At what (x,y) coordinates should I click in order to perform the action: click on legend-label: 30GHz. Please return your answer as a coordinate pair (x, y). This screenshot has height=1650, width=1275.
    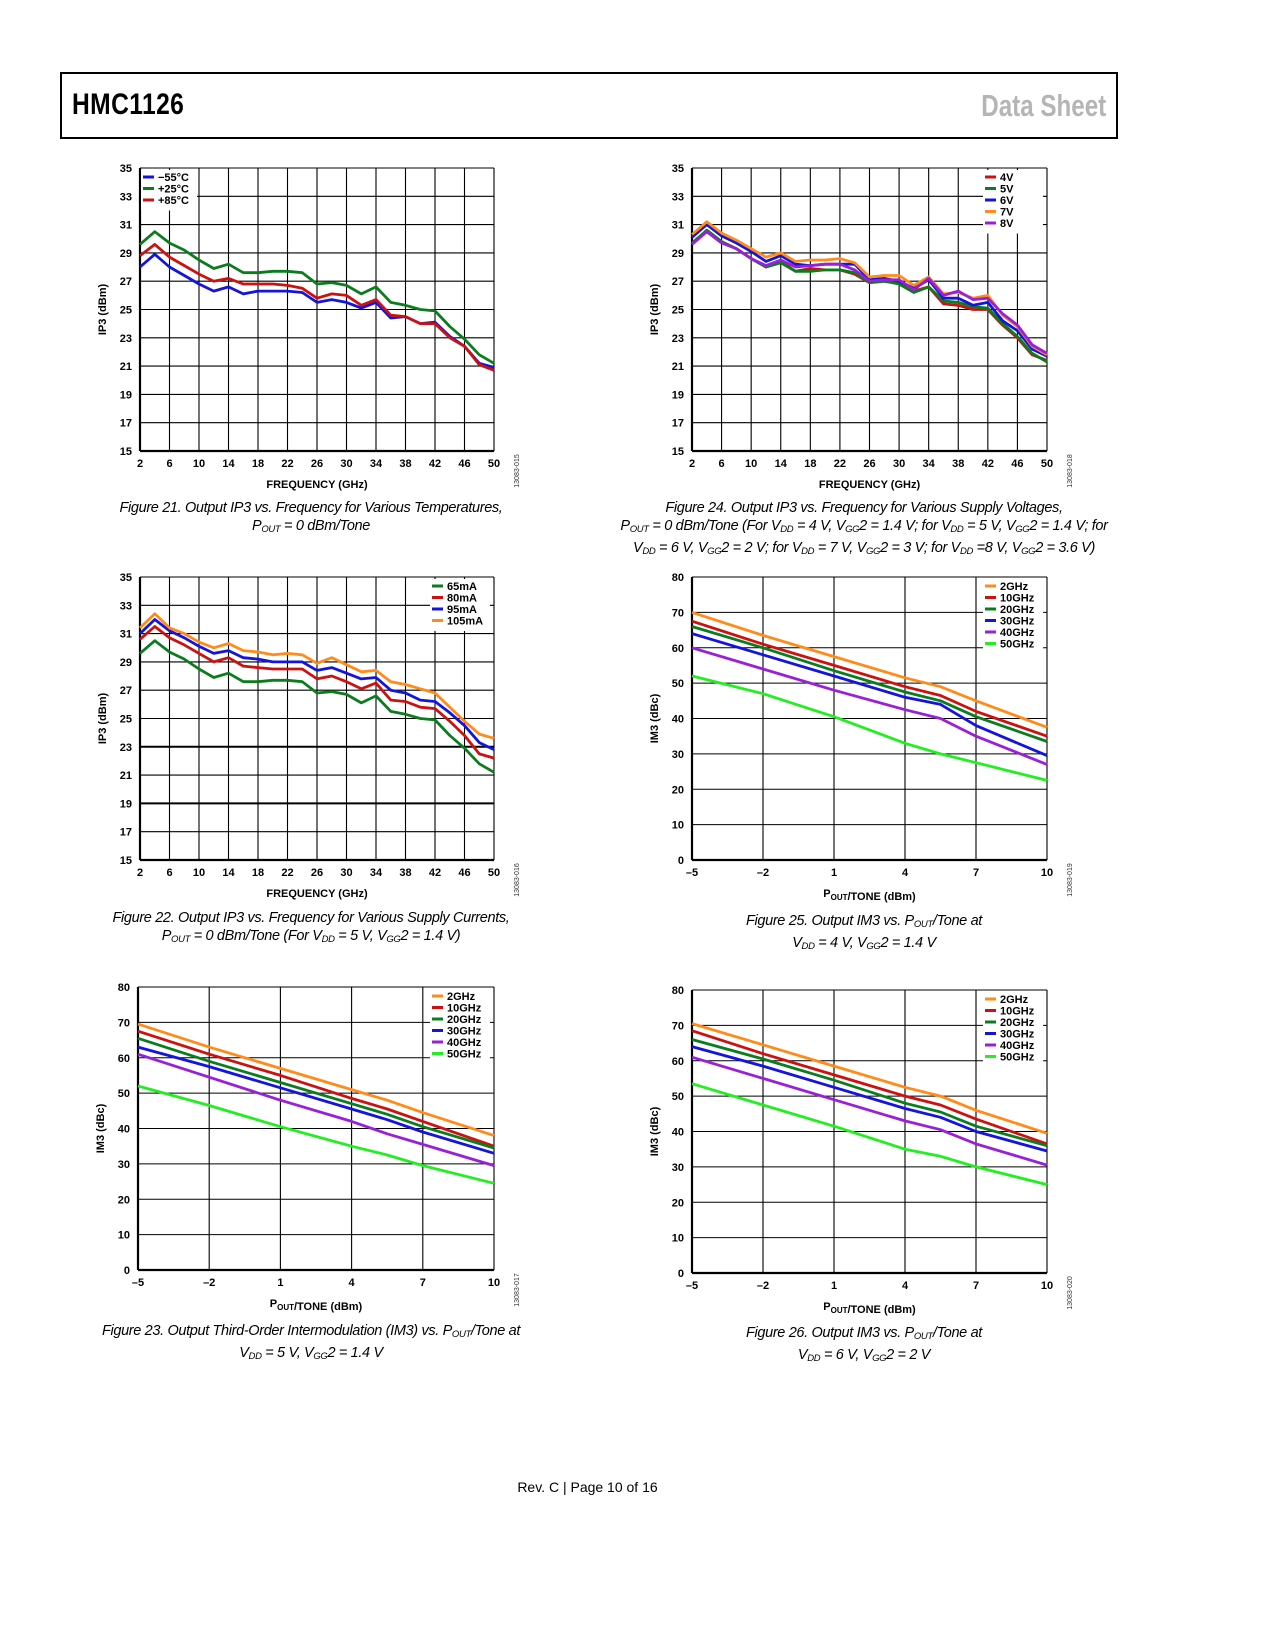
    Looking at the image, I should click on (1017, 1035).